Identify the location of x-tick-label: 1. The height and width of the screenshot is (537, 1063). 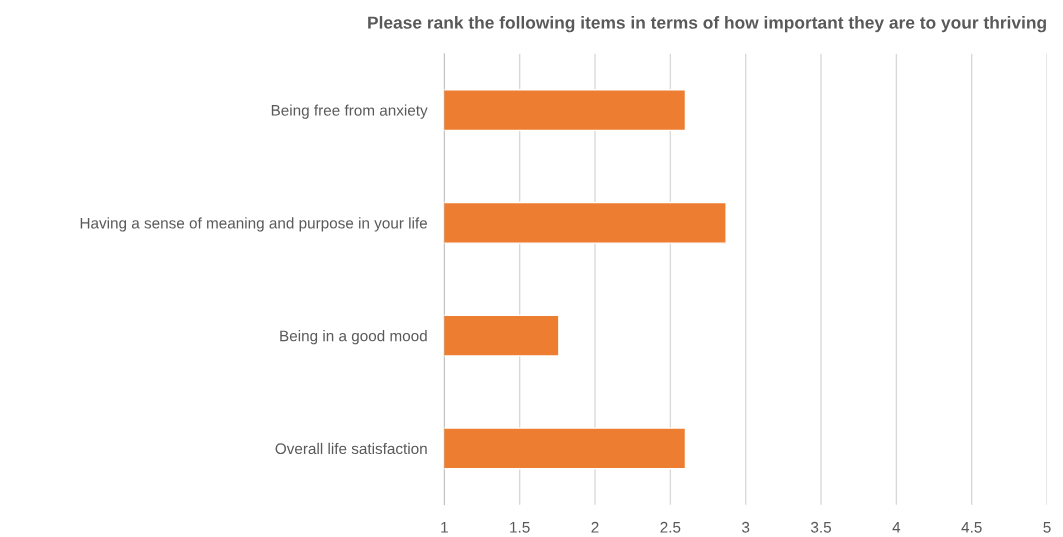
(444, 527).